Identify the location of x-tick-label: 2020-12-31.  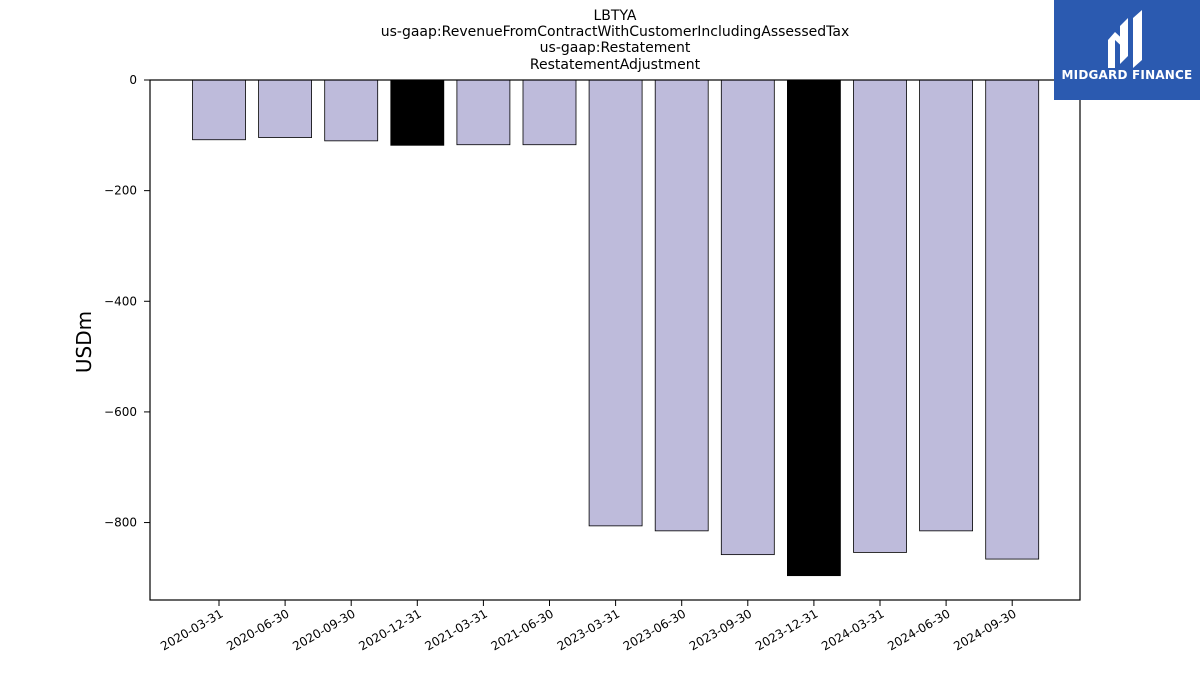
(389, 629).